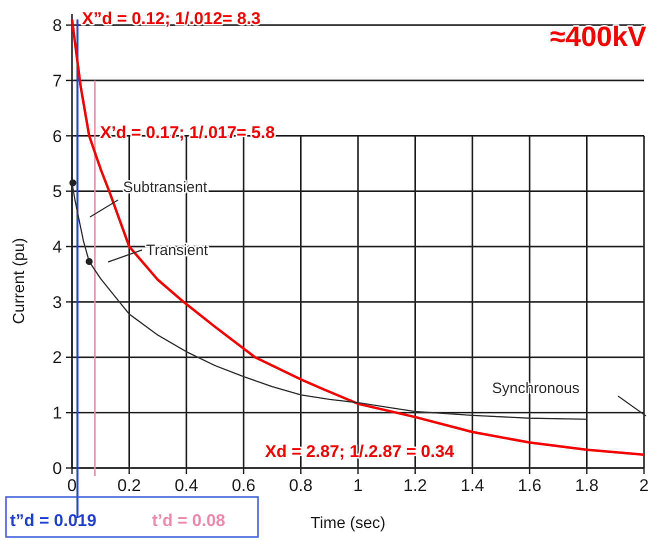  I want to click on ref-line-label: t’d = 0.08, so click(189, 520).